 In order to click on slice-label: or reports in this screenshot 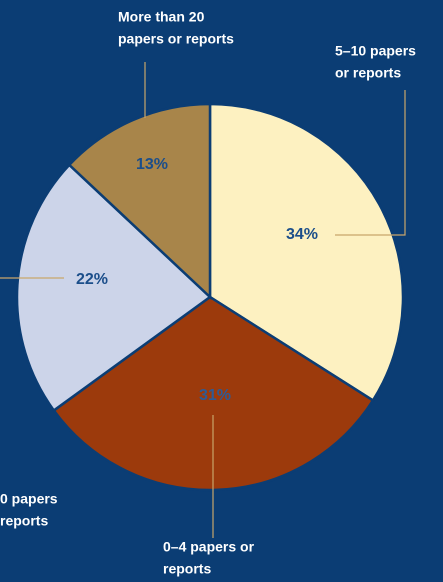, I will do `click(368, 73)`.